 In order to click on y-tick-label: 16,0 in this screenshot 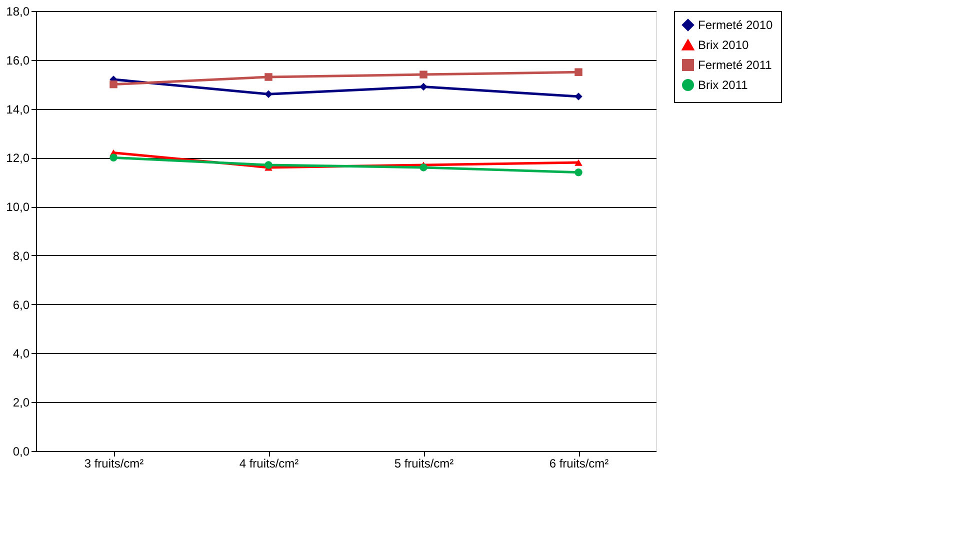, I will do `click(18, 60)`.